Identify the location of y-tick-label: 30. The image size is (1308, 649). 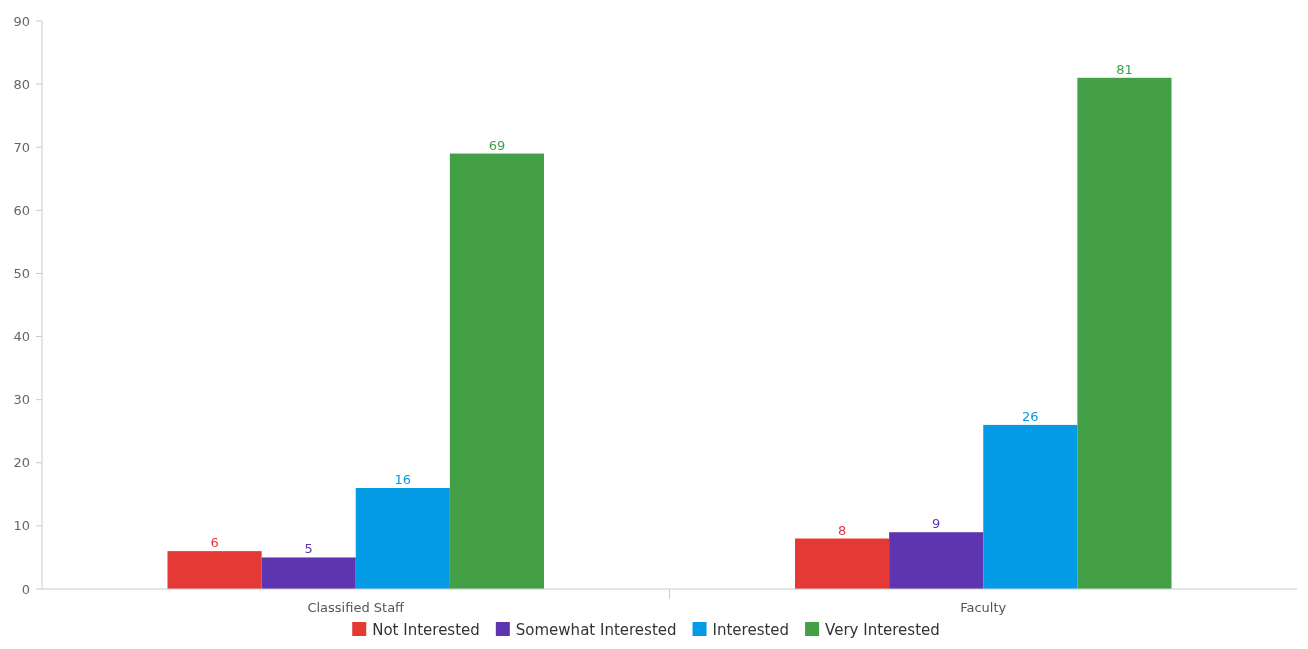
(21, 400).